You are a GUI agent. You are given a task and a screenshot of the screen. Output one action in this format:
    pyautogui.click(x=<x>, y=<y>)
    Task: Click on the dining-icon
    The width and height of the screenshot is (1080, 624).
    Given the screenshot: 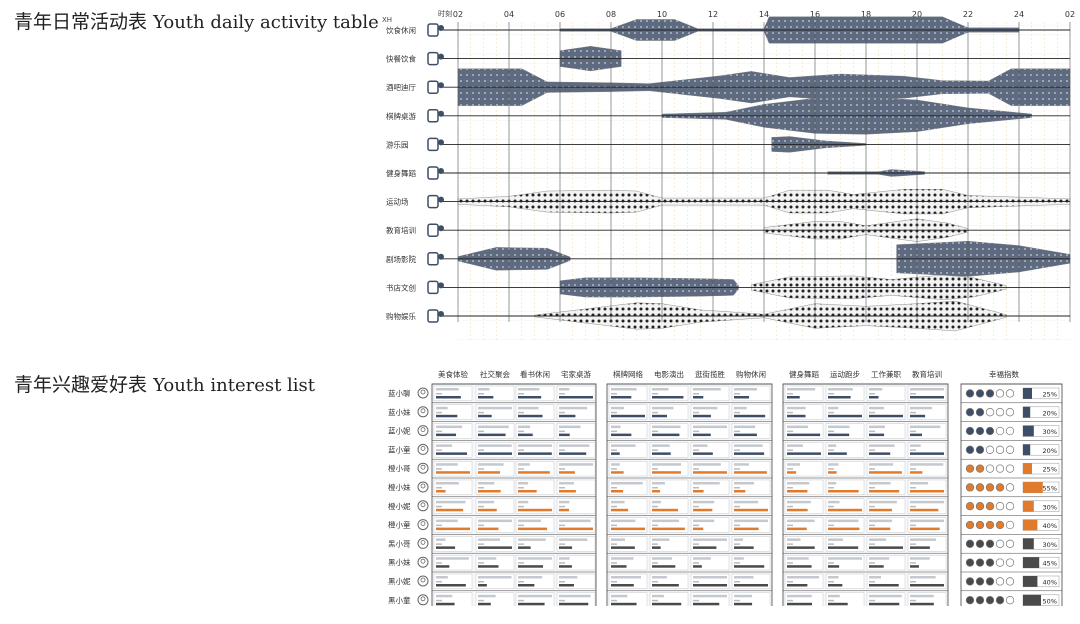 What is the action you would take?
    pyautogui.click(x=435, y=30)
    